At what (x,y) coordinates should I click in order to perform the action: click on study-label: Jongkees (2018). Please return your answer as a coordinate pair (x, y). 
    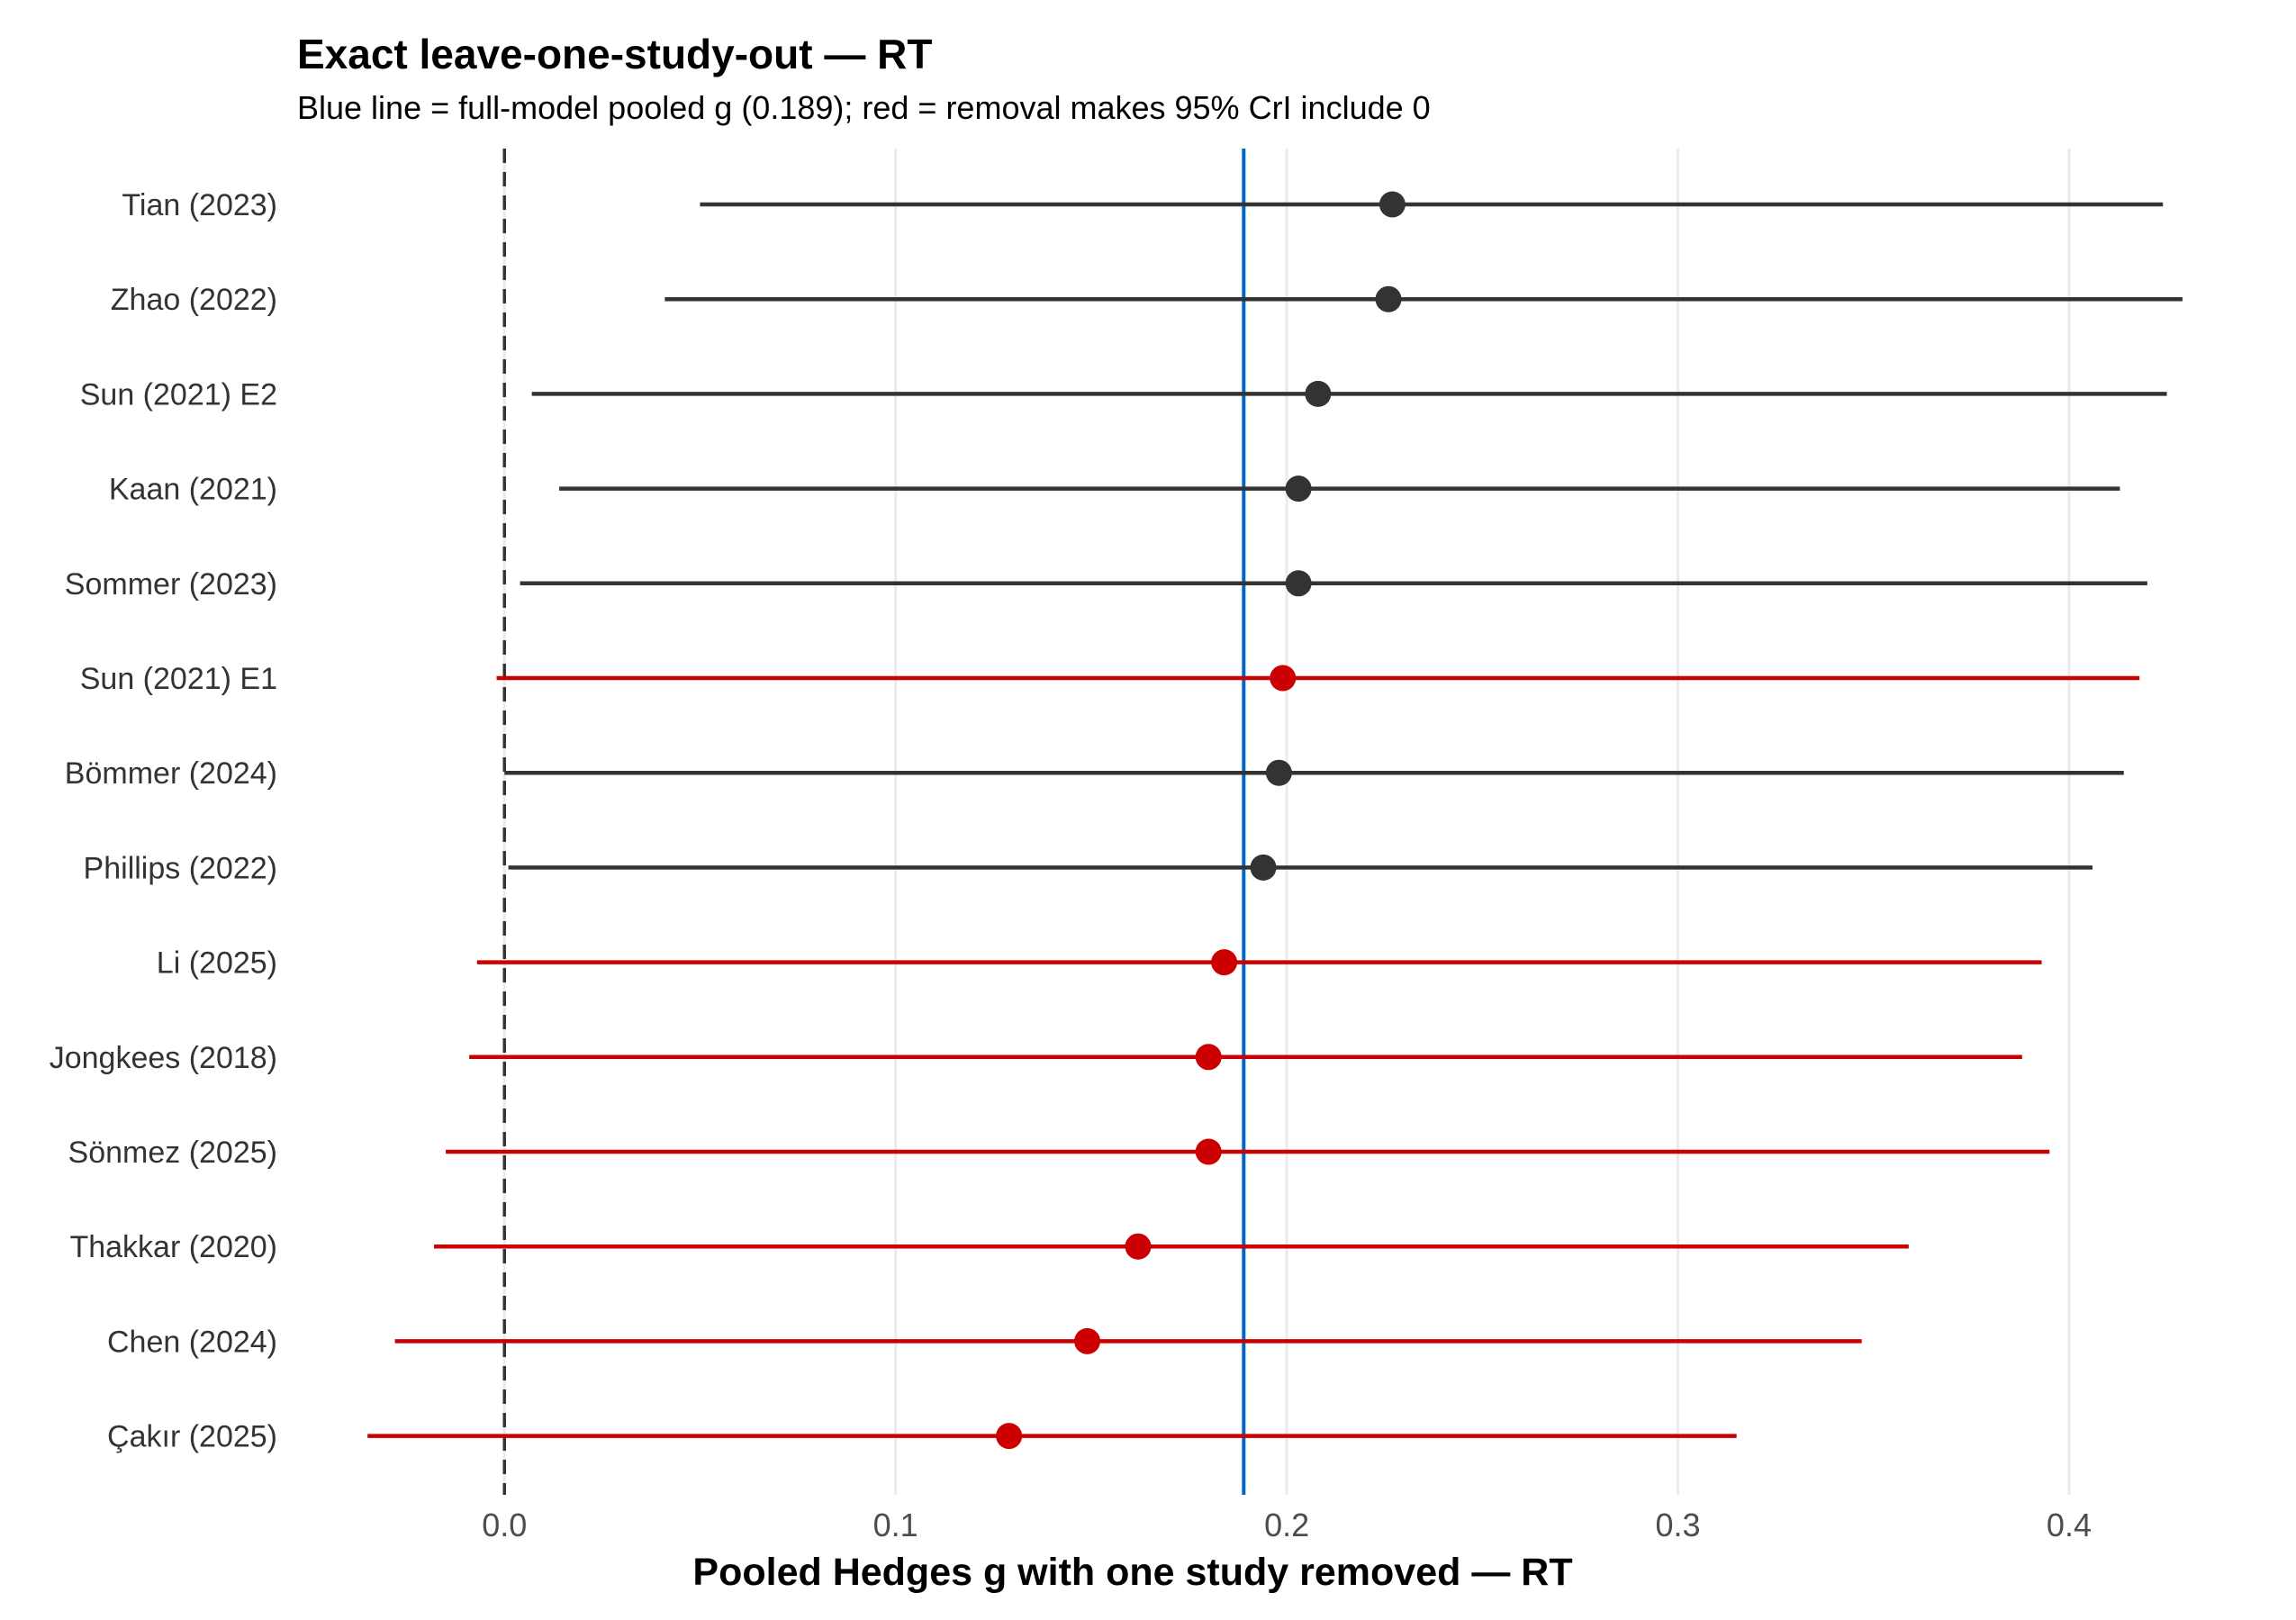
    Looking at the image, I should click on (163, 1058).